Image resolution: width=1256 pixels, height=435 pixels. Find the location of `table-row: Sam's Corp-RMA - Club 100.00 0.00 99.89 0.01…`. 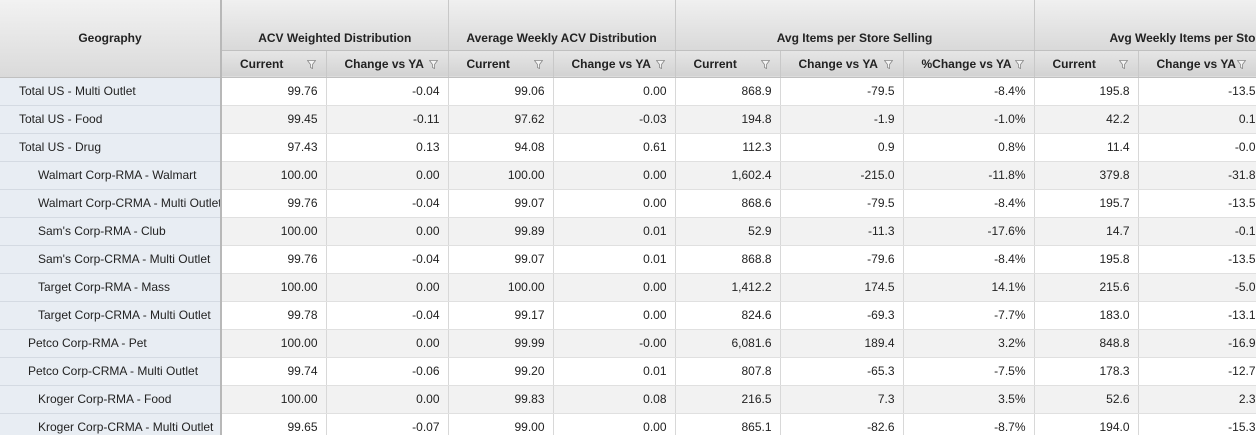

table-row: Sam's Corp-RMA - Club 100.00 0.00 99.89 0.01… is located at coordinates (628, 231).